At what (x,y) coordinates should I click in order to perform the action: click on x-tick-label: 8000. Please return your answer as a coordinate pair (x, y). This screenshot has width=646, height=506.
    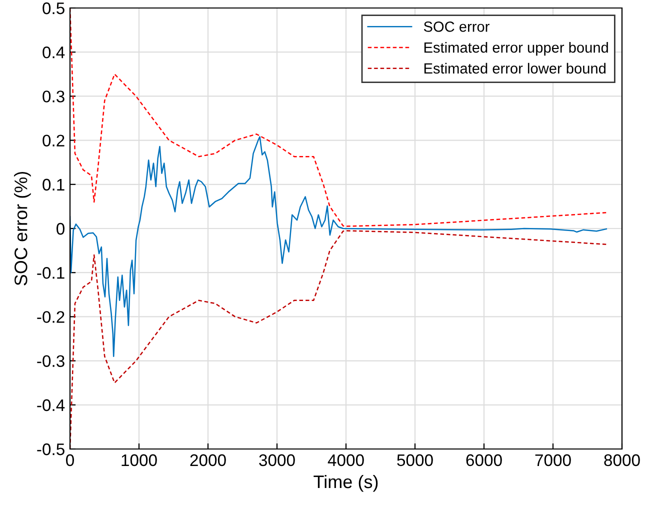
    Looking at the image, I should click on (622, 460).